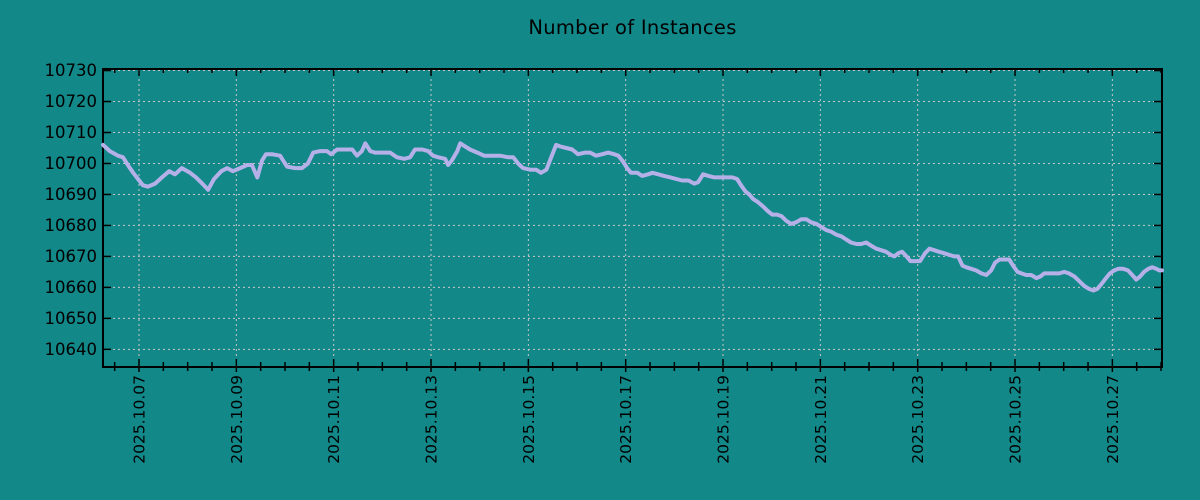 This screenshot has width=1200, height=500. What do you see at coordinates (71, 163) in the screenshot?
I see `y-tick-label: 10700` at bounding box center [71, 163].